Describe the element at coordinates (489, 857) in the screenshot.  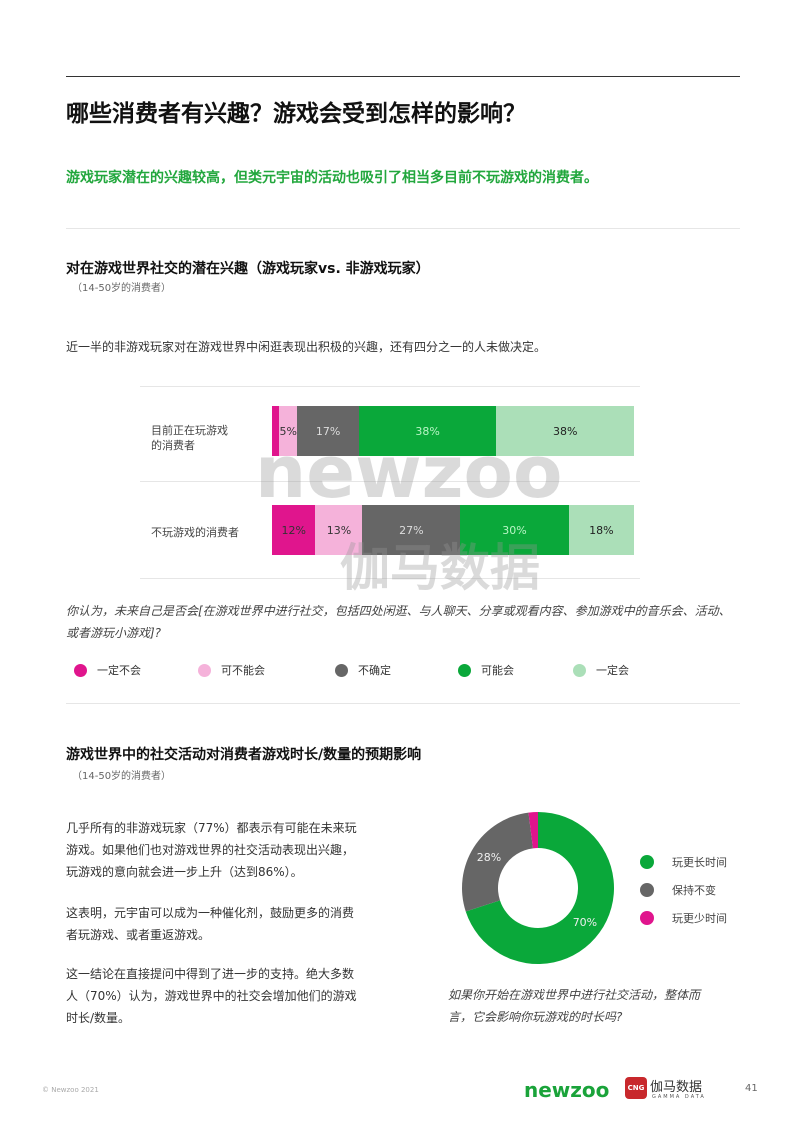
I see `donut-label: 28%` at that location.